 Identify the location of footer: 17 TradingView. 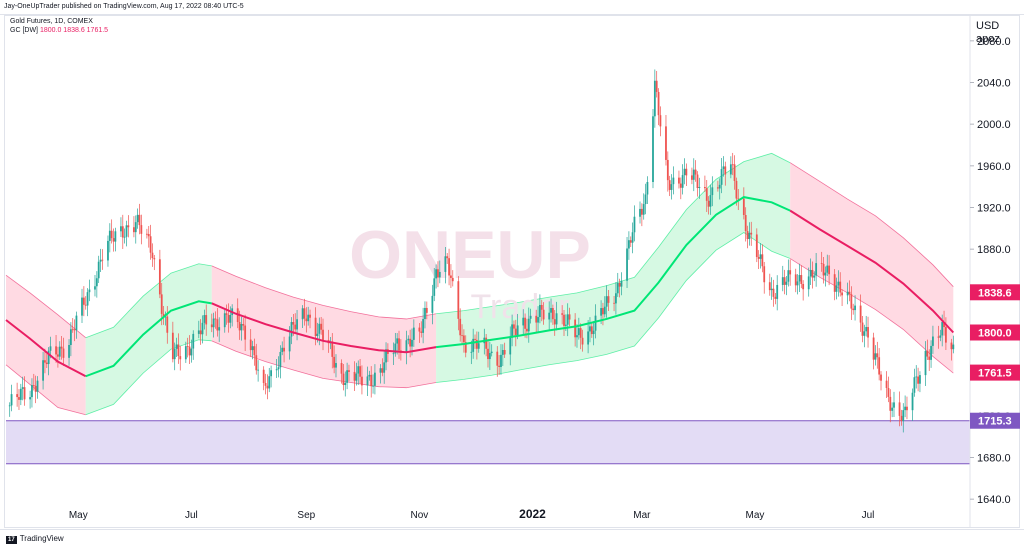
(512, 538).